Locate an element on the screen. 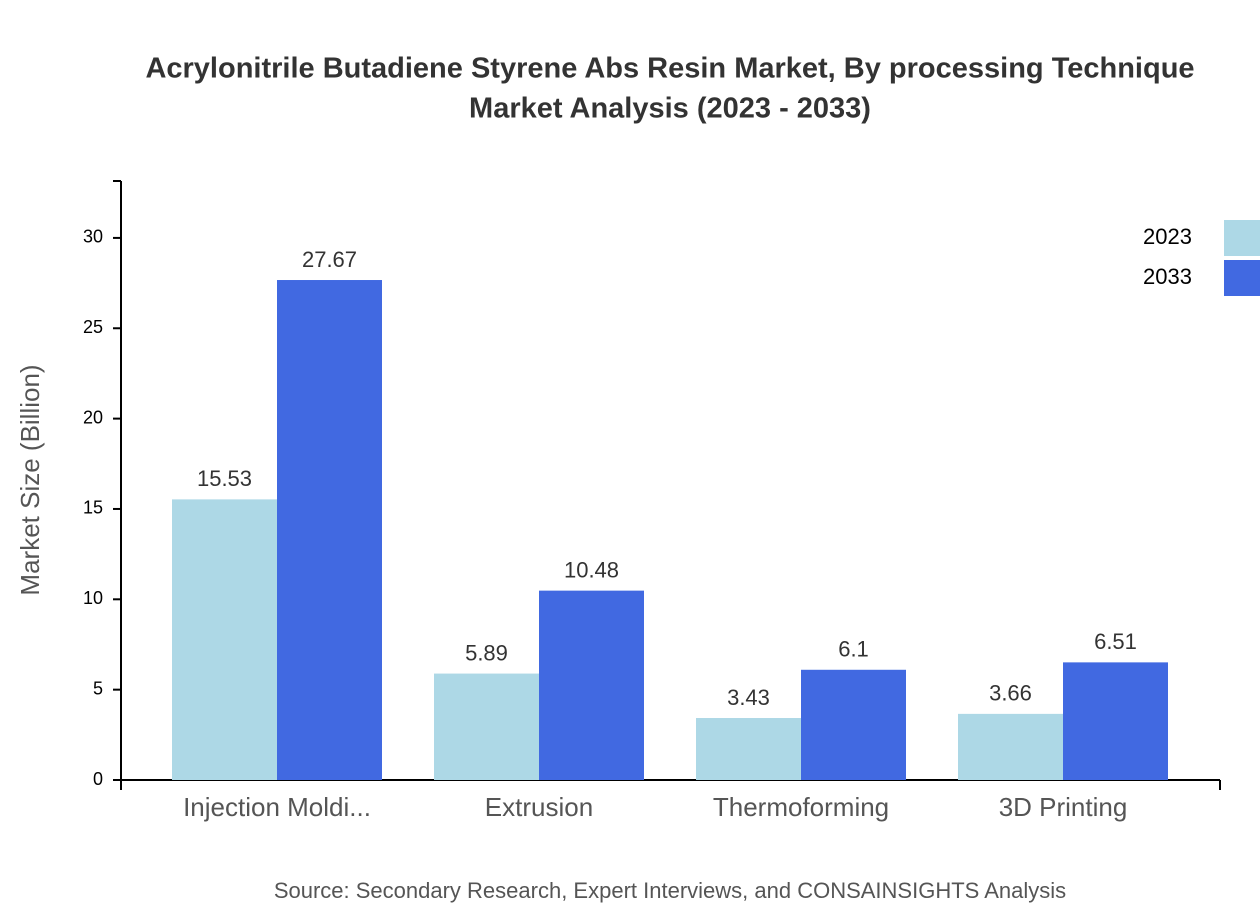  y-tick-label: 0 is located at coordinates (98, 779).